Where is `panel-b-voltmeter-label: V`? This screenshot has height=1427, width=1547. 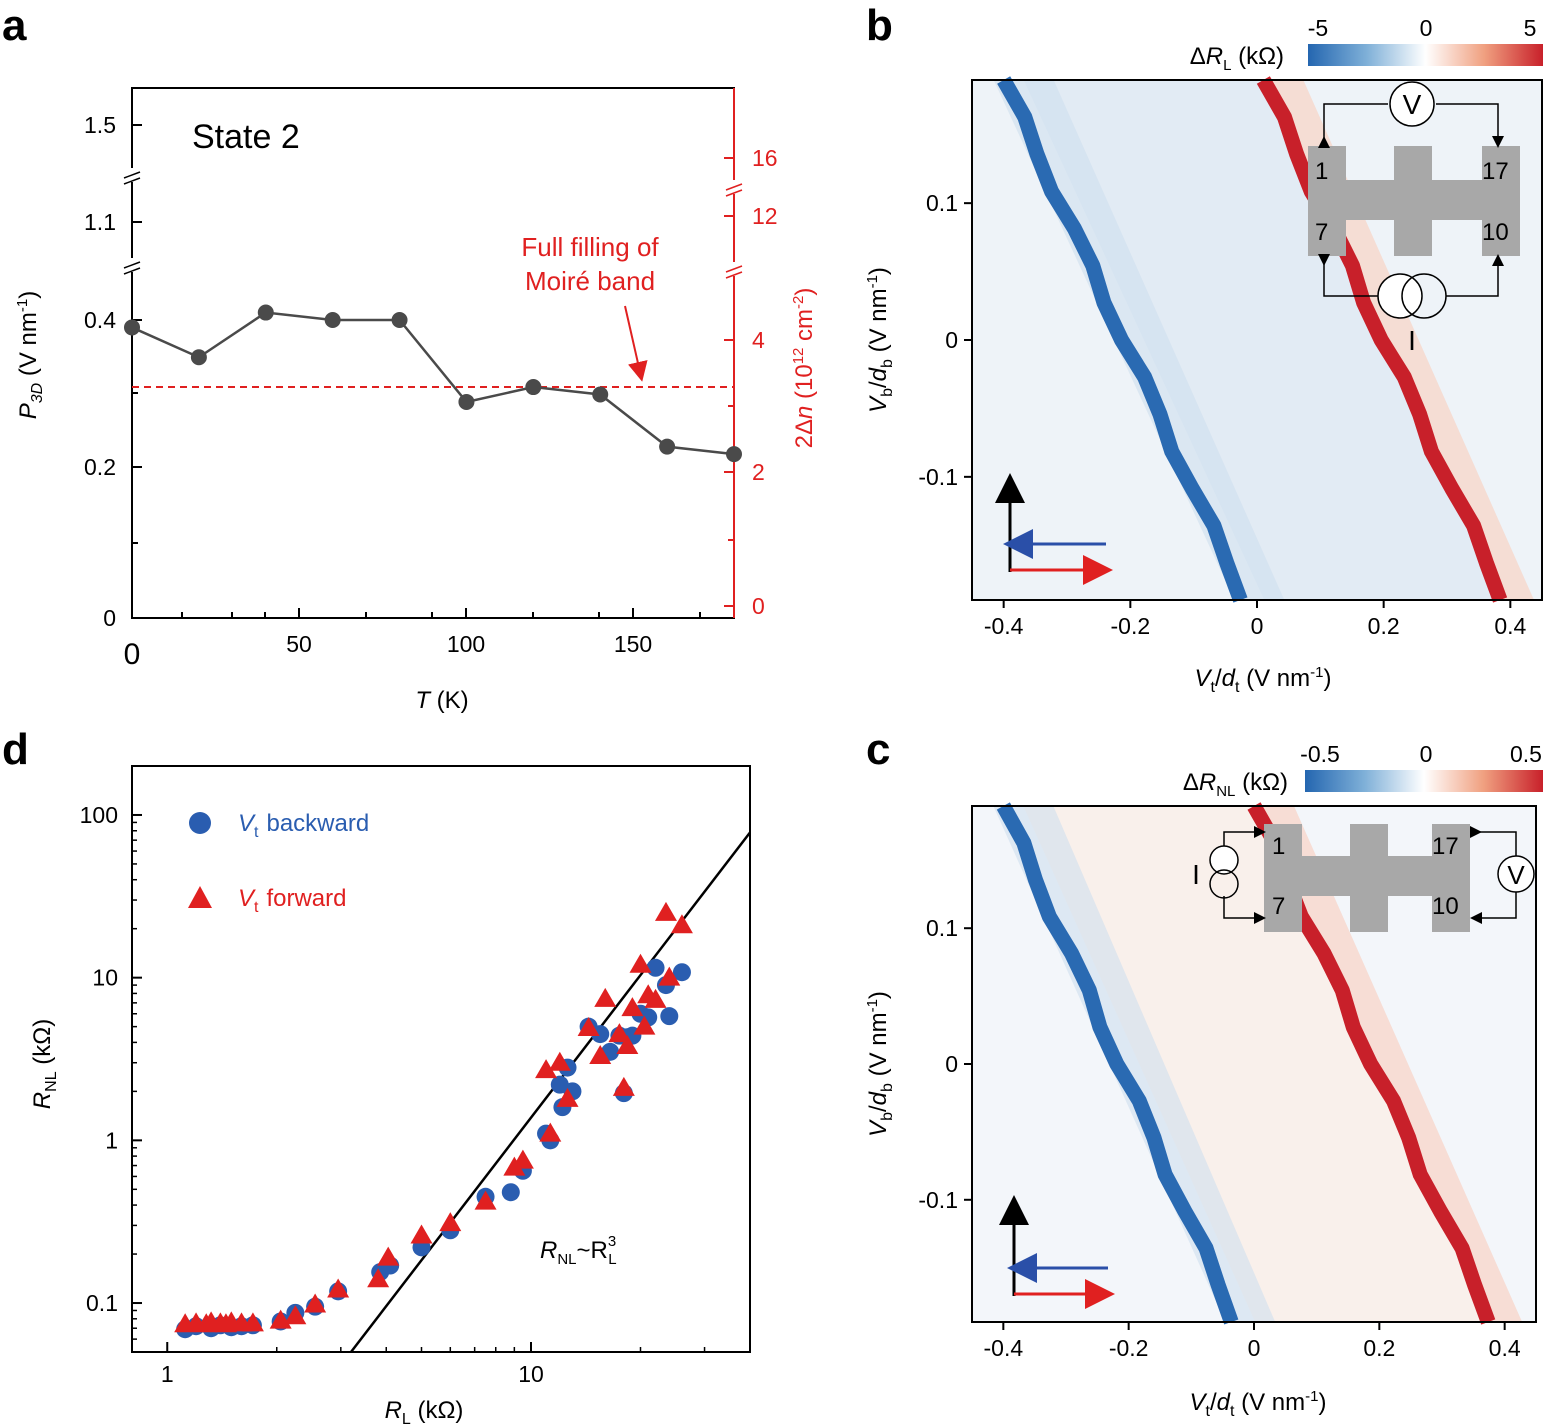
panel-b-voltmeter-label: V is located at coordinates (1412, 104).